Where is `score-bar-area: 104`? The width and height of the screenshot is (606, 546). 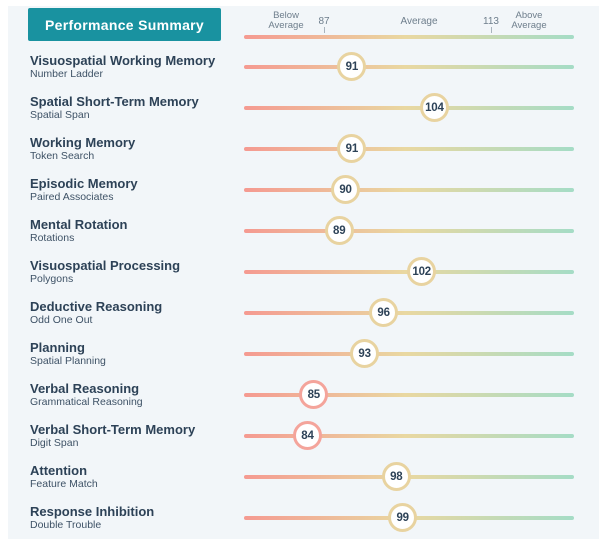 score-bar-area: 104 is located at coordinates (409, 107).